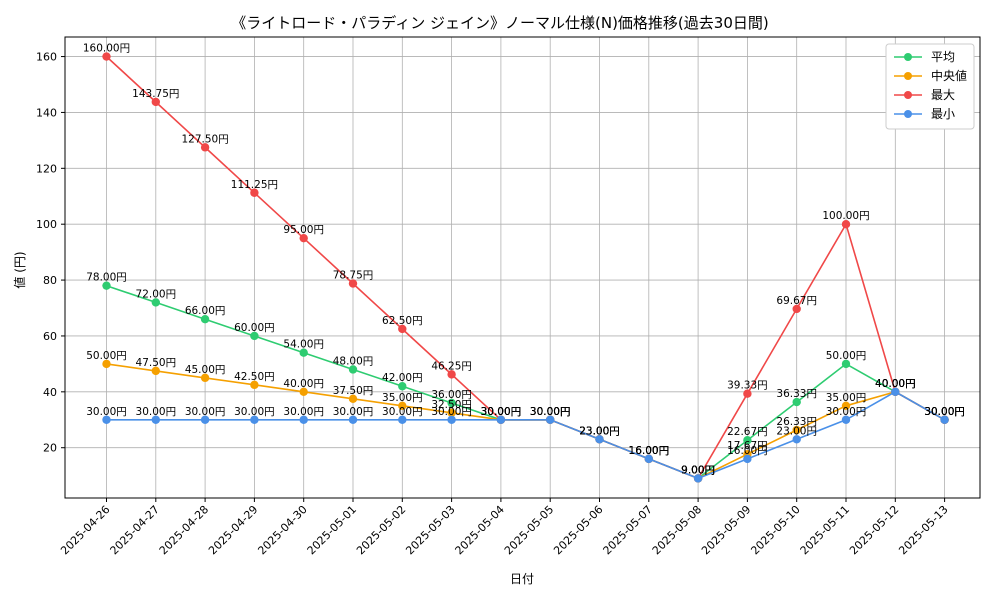 This screenshot has width=1000, height=600. I want to click on data-label-2-12: 9.00円, so click(698, 470).